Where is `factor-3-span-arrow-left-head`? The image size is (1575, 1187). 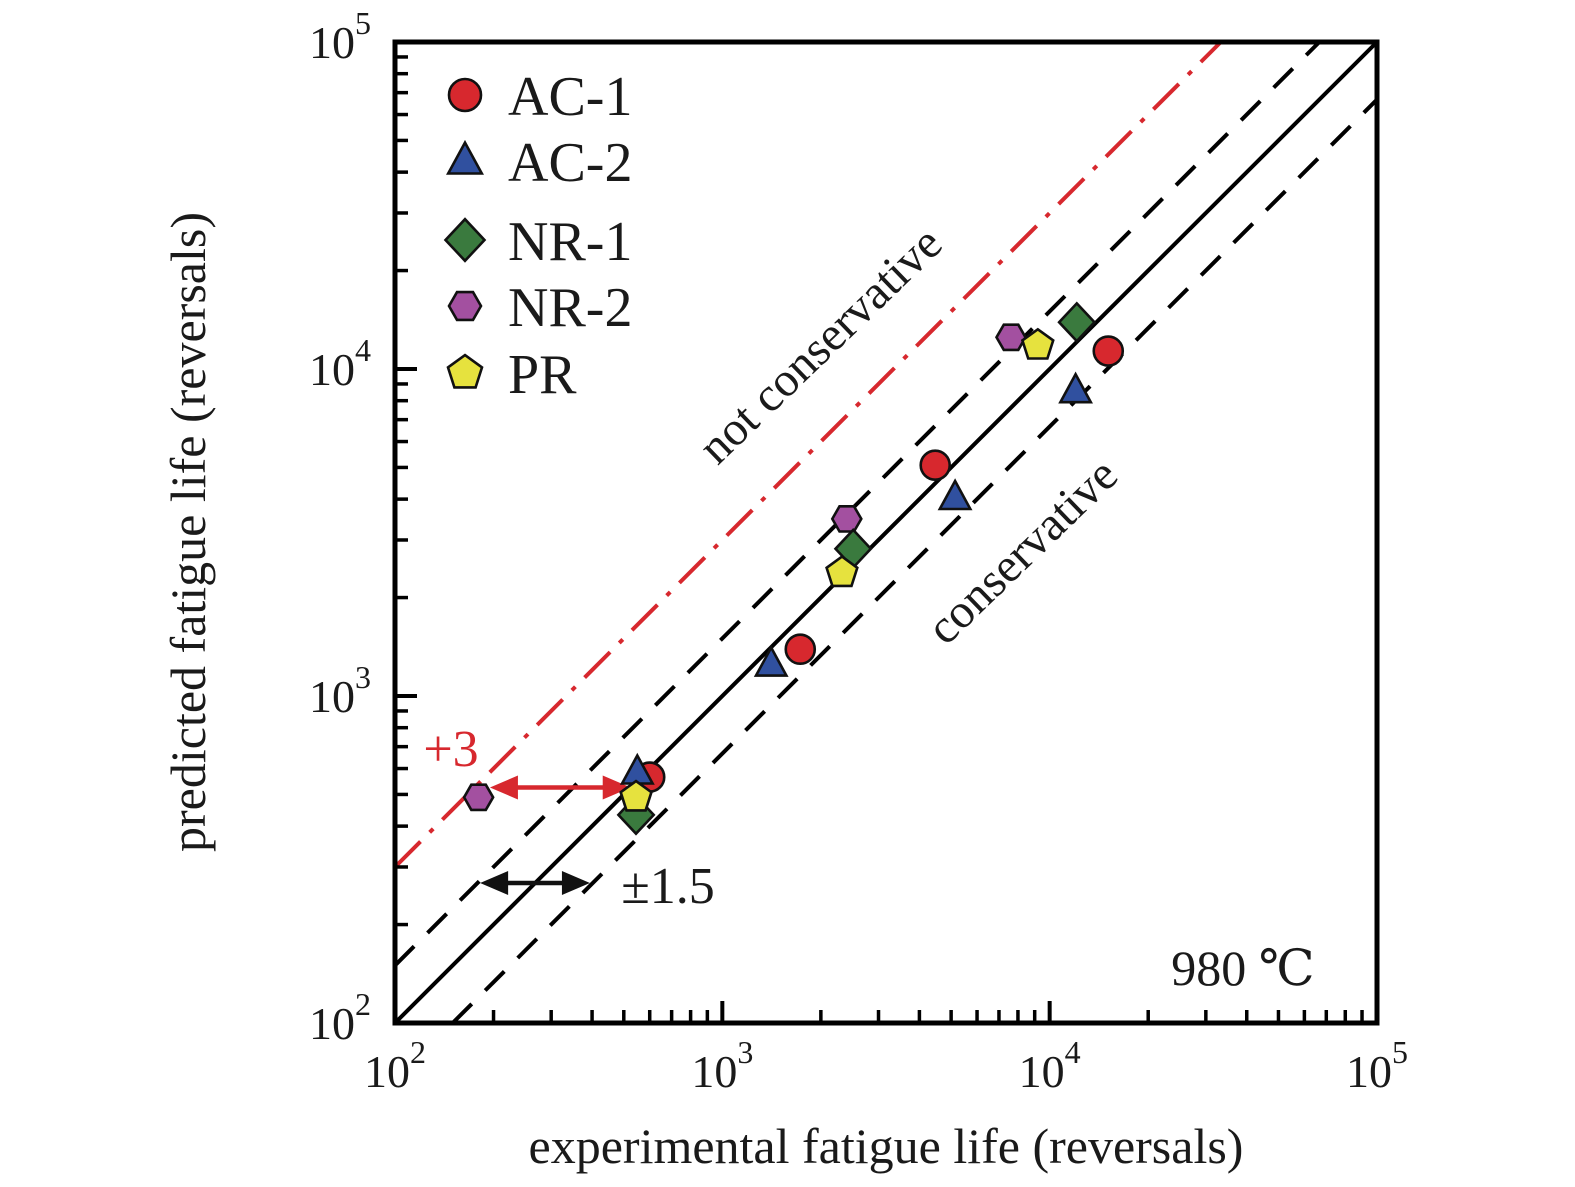 factor-3-span-arrow-left-head is located at coordinates (503, 787).